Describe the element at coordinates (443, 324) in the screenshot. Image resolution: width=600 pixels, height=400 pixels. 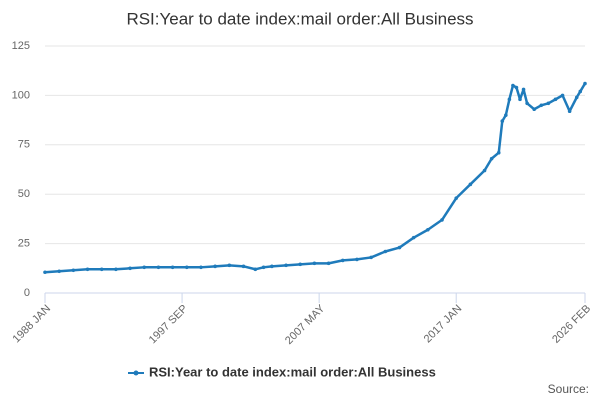
I see `x-tick-label: 2017 JAN` at that location.